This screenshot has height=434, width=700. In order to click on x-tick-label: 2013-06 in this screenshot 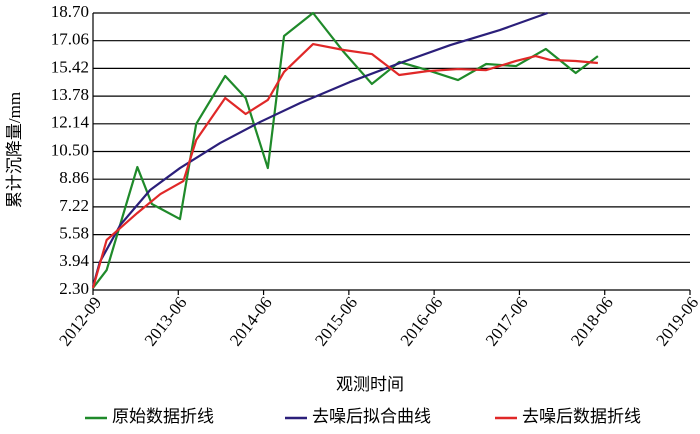, I will do `click(166, 321)`.